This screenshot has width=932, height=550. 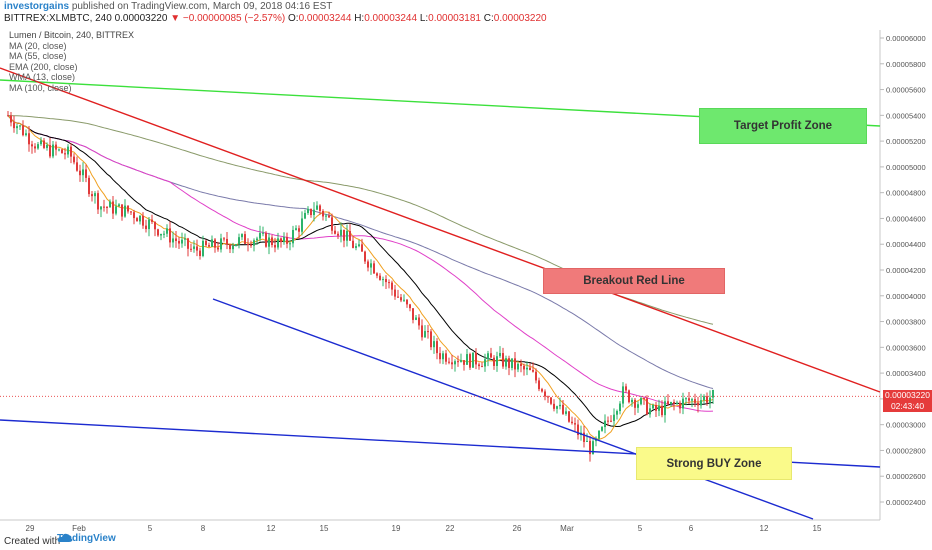 I want to click on y-tick-label: 0.00004600, so click(x=906, y=218).